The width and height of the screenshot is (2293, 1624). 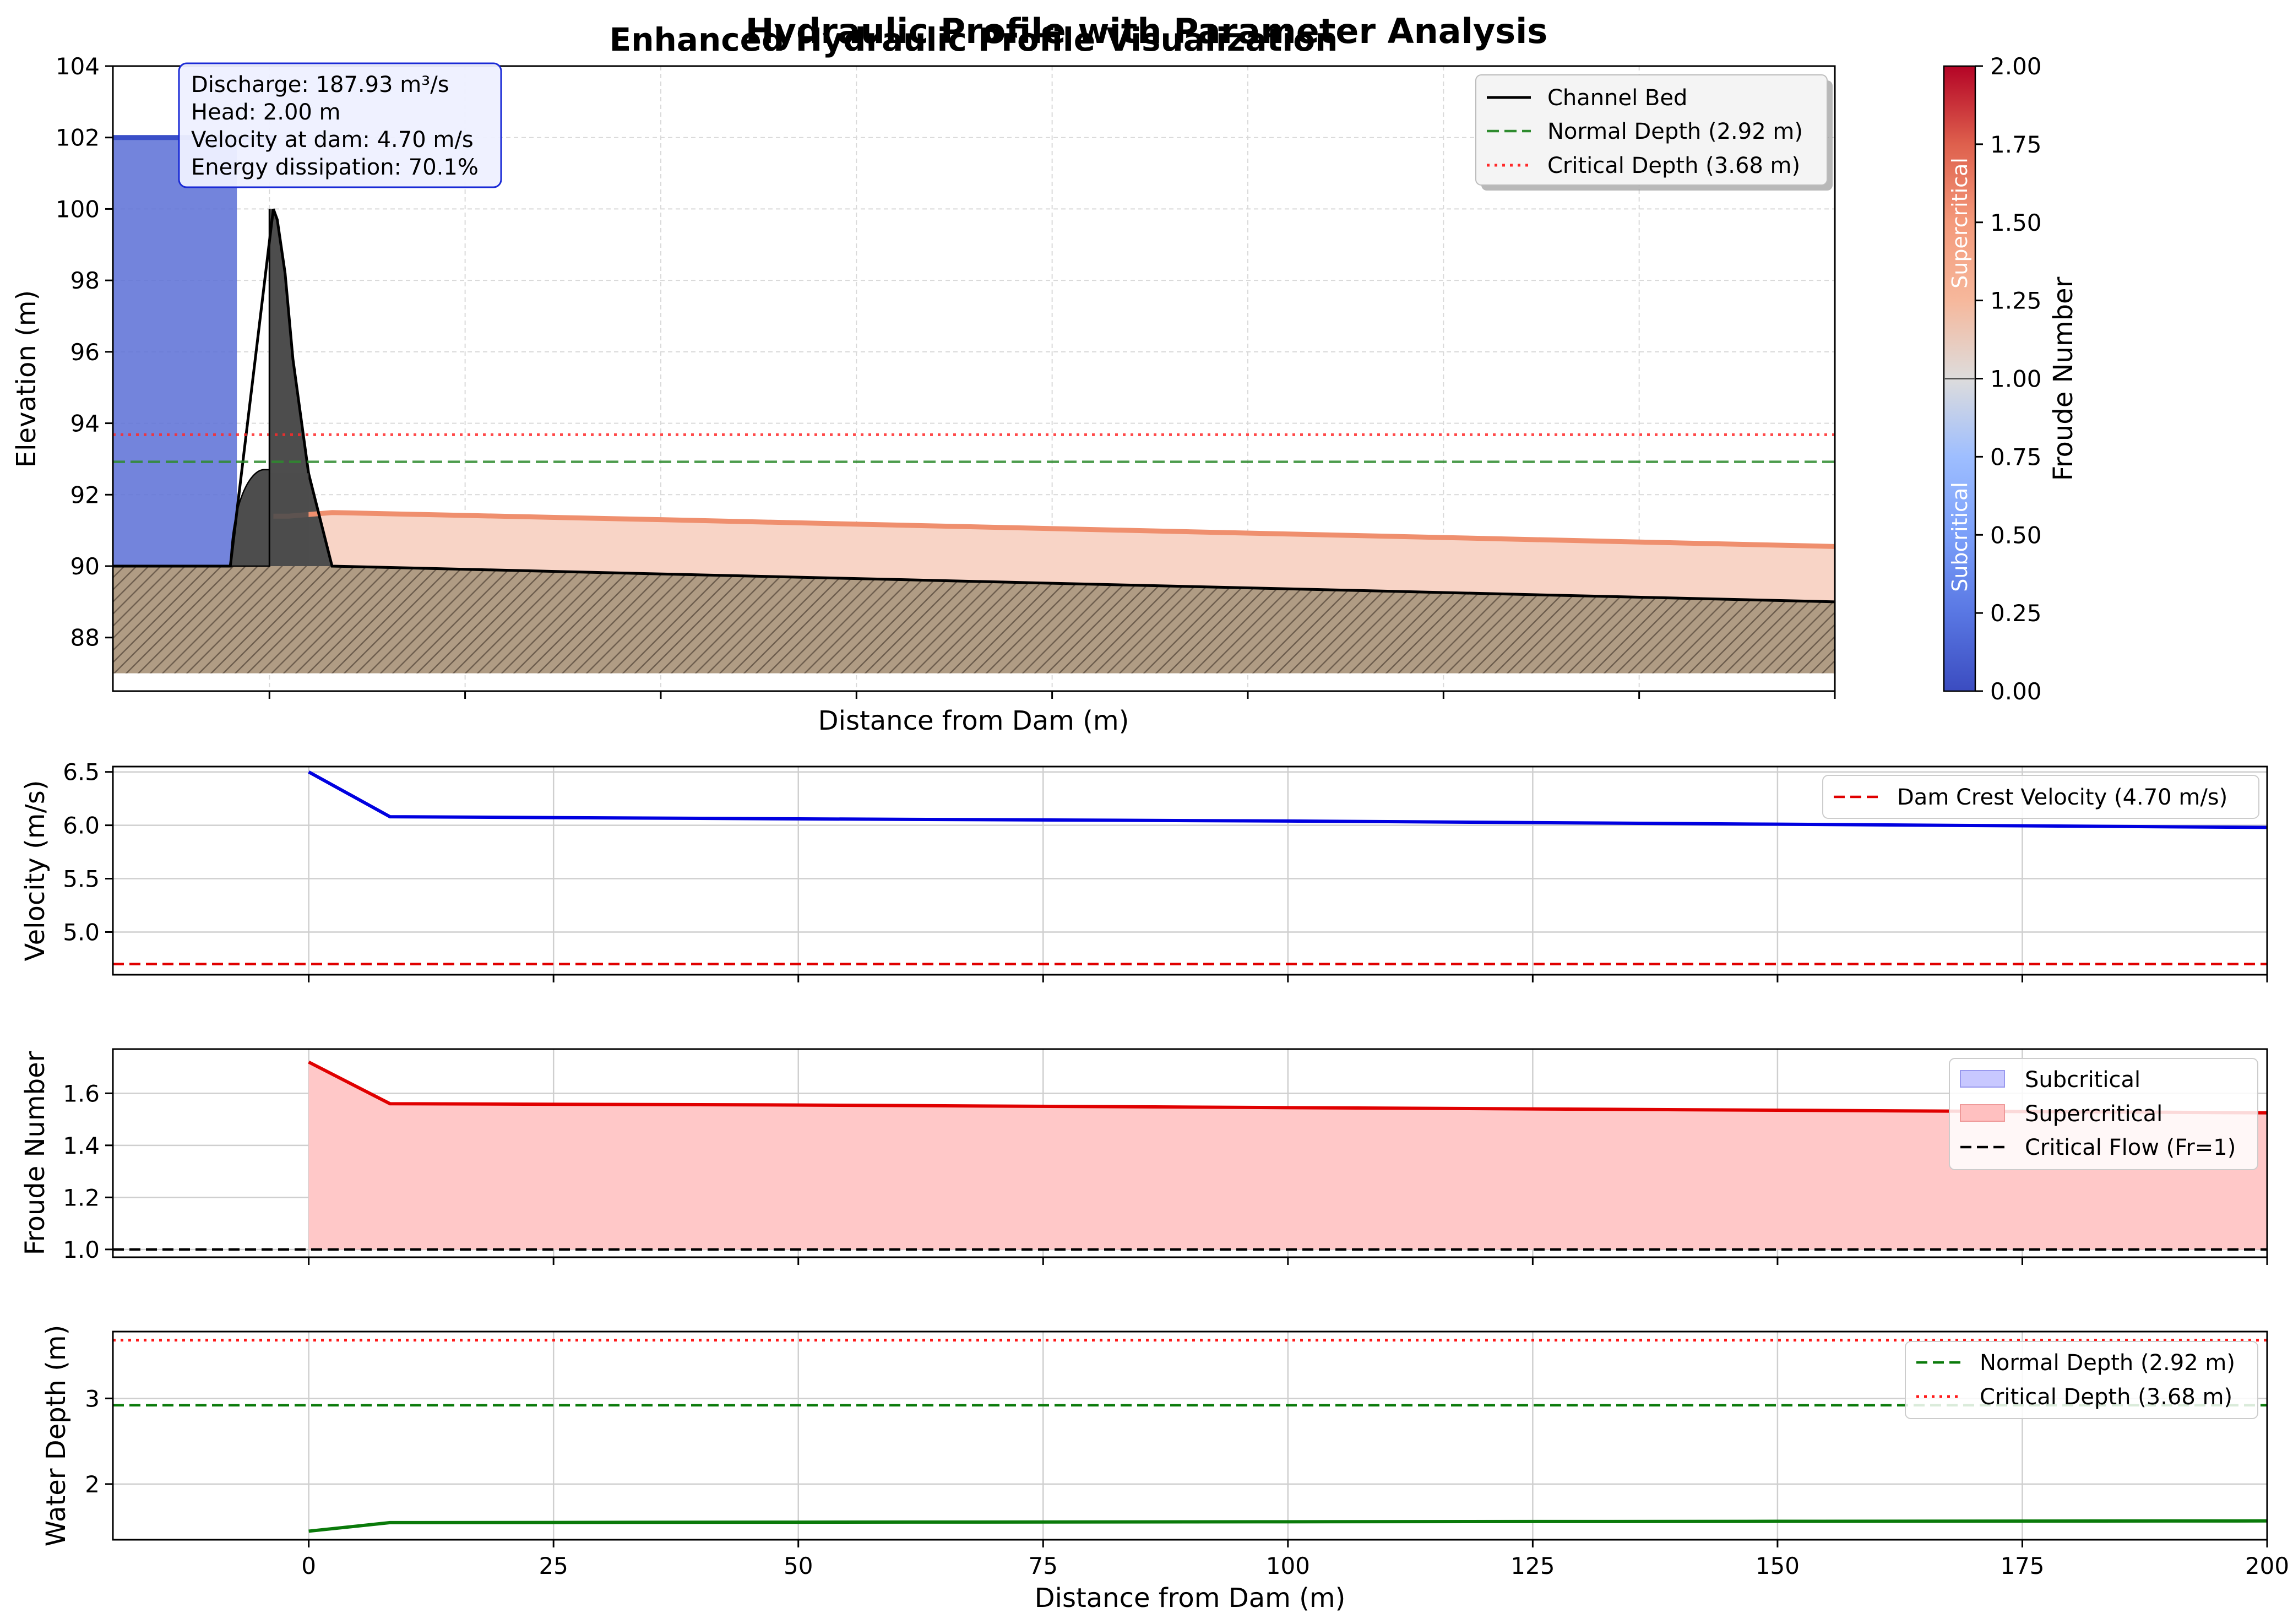 I want to click on profile-x-ticks, so click(x=1052, y=695).